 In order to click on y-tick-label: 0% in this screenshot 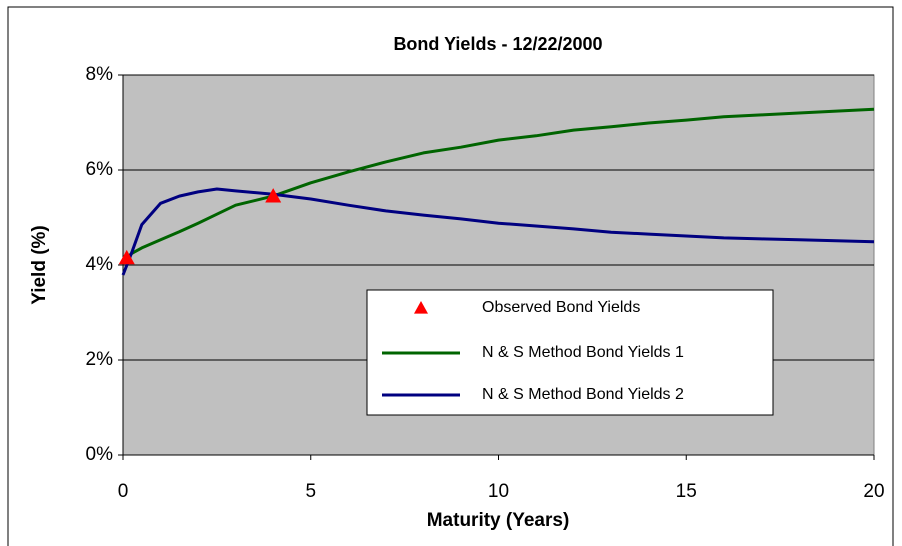, I will do `click(100, 454)`.